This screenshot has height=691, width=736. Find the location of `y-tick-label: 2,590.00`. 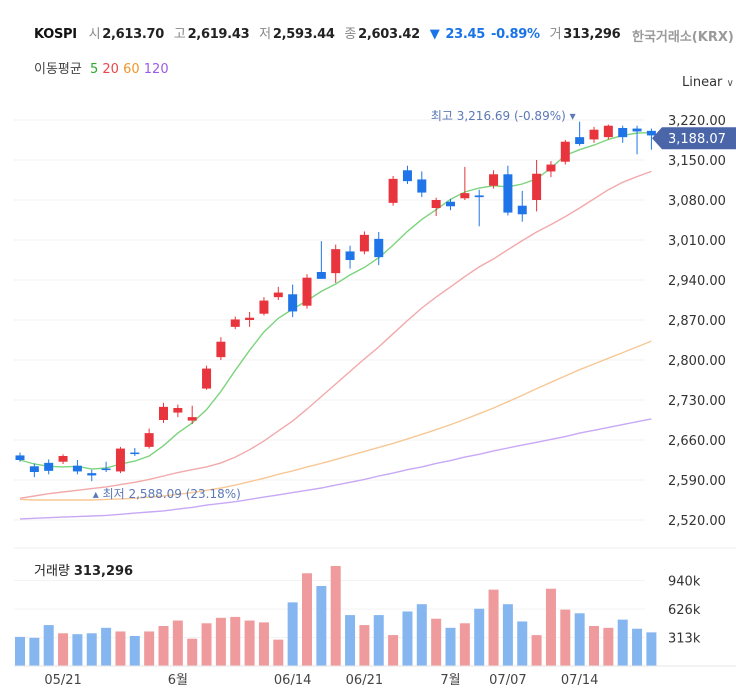

y-tick-label: 2,590.00 is located at coordinates (697, 481).